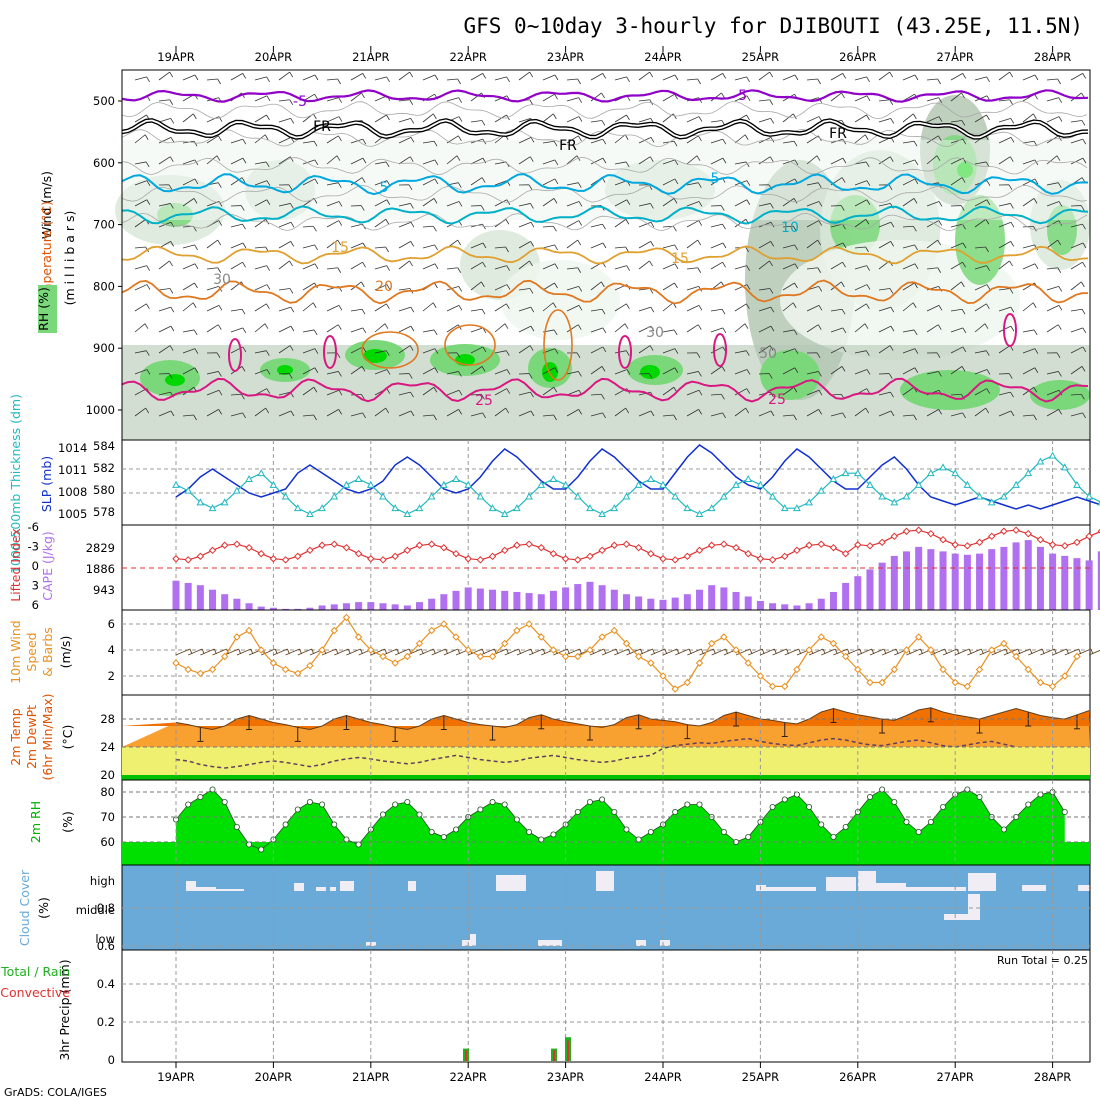 The height and width of the screenshot is (1100, 1100). Describe the element at coordinates (65, 652) in the screenshot. I see `axis-label-wind-unit: (m/s)` at that location.